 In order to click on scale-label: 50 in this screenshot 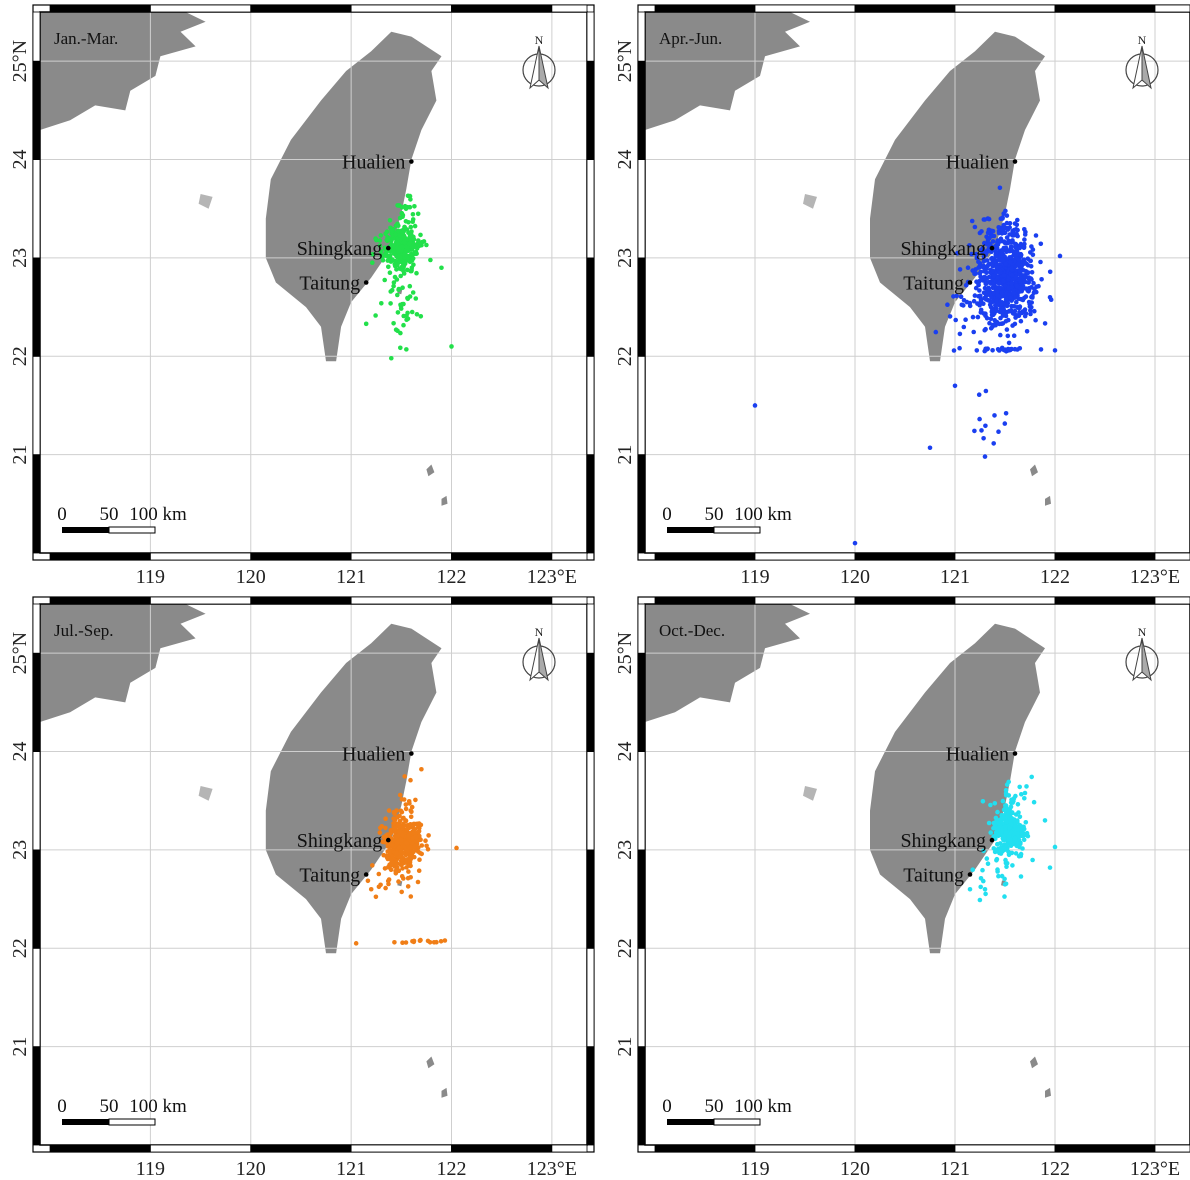, I will do `click(714, 1106)`.